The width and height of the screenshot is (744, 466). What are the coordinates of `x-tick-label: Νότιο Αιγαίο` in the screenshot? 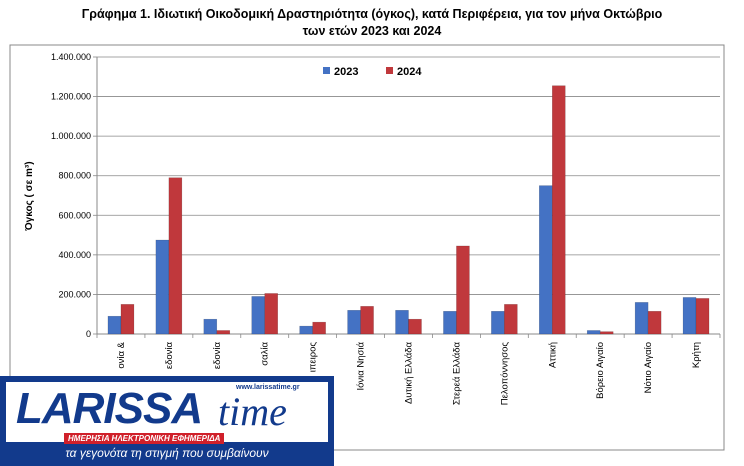 It's located at (648, 367).